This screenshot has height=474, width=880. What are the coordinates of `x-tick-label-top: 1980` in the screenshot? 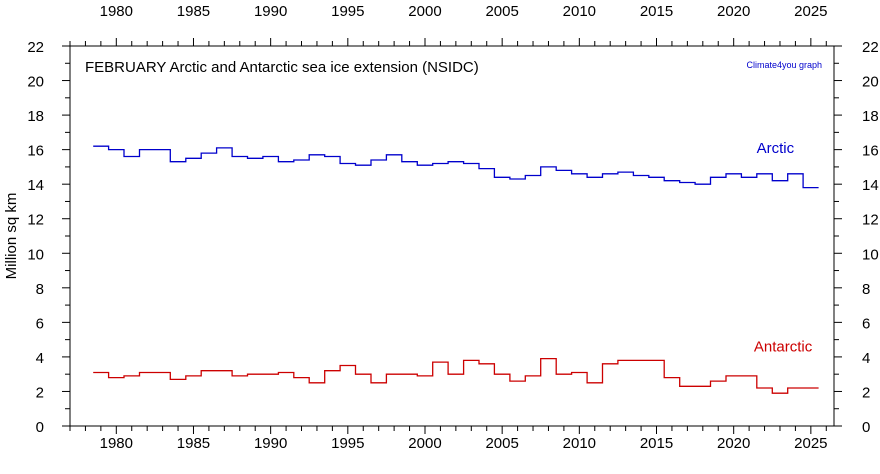 It's located at (116, 11).